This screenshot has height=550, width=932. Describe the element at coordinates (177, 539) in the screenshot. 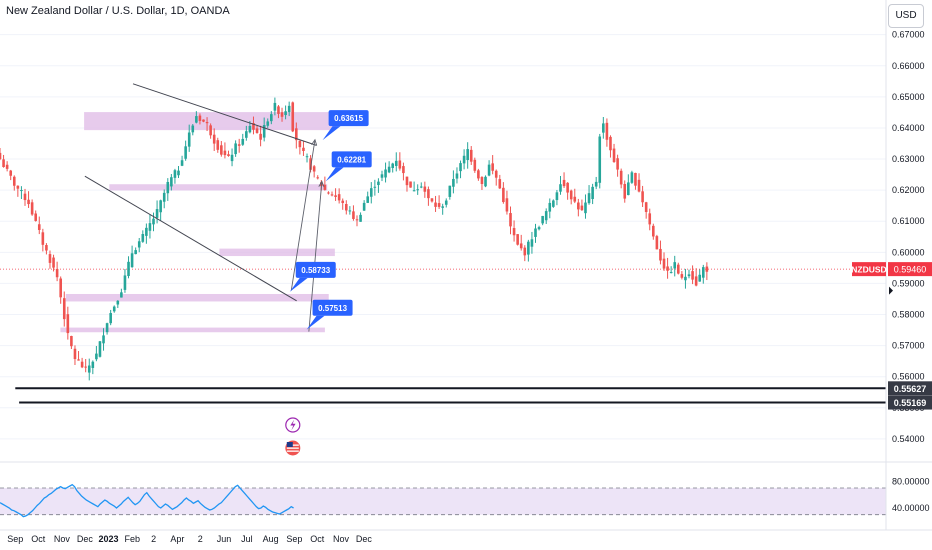

I see `time-axis-label: Apr` at that location.